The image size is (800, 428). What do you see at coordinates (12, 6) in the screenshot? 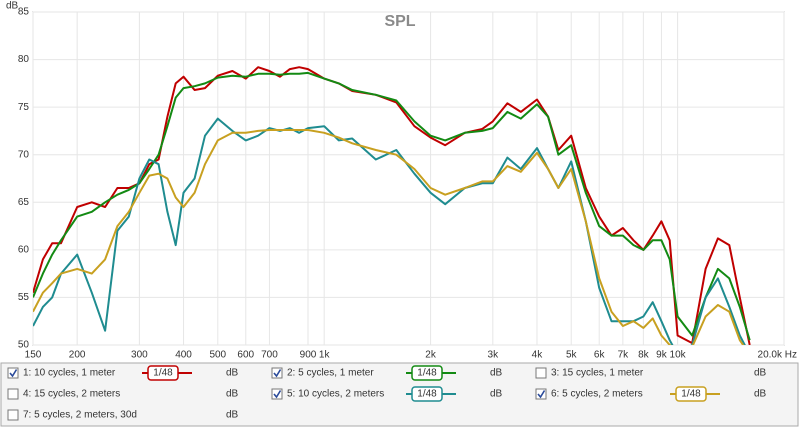
I see `y-axis-label: dB` at bounding box center [12, 6].